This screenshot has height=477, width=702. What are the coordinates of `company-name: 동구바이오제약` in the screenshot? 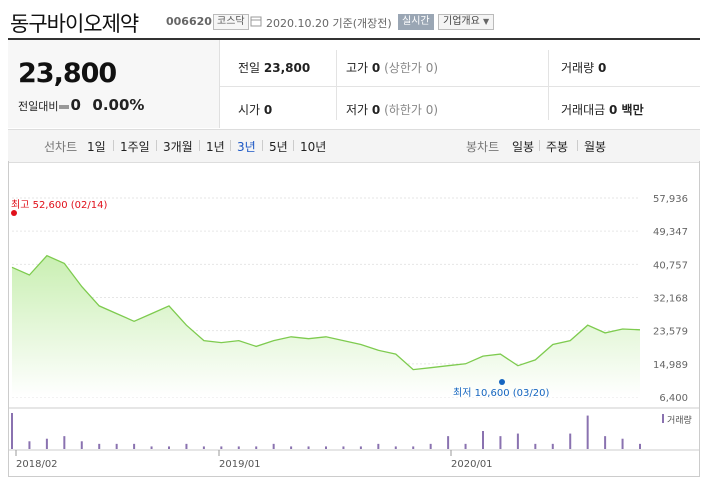 It's located at (74, 24).